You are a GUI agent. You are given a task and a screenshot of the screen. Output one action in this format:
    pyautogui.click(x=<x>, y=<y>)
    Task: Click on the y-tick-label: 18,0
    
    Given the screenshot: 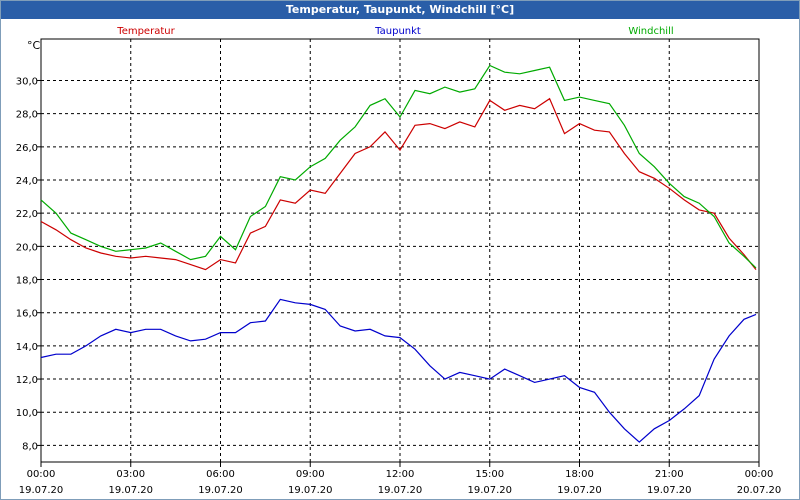 What is the action you would take?
    pyautogui.click(x=27, y=281)
    